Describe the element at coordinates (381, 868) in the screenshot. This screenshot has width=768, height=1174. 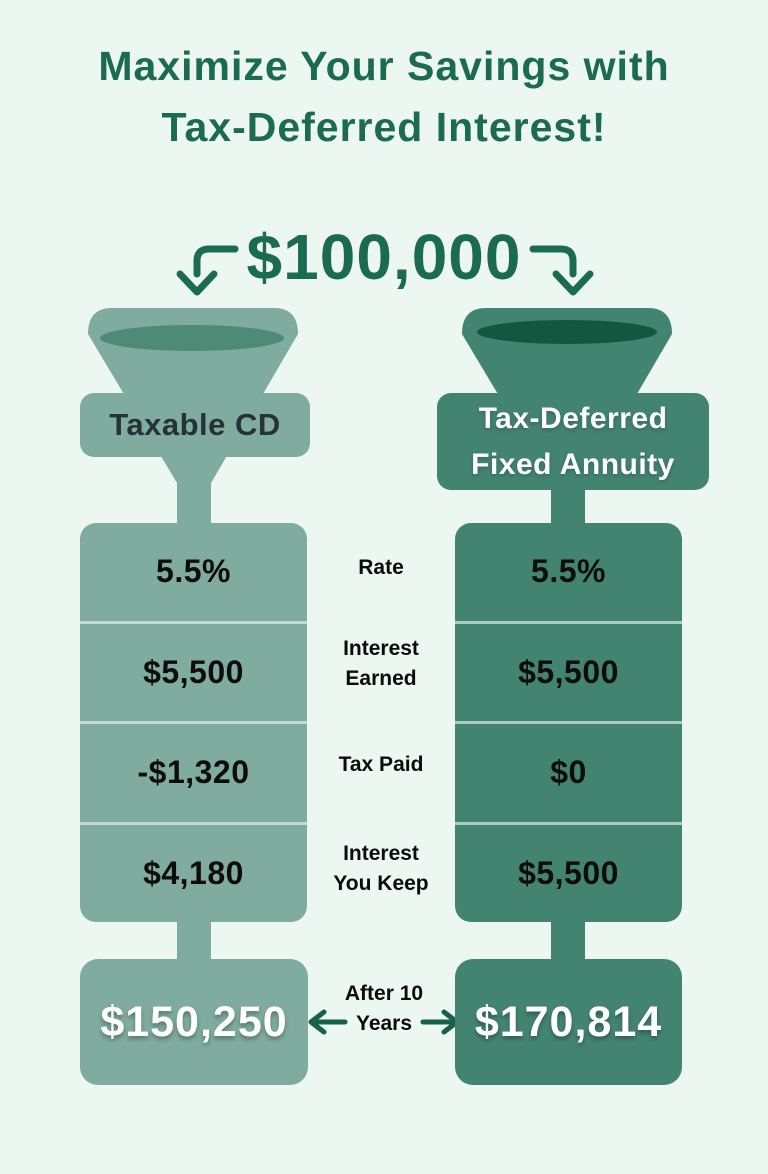
I see `row-label-interest-you-keep: Interest You Keep` at that location.